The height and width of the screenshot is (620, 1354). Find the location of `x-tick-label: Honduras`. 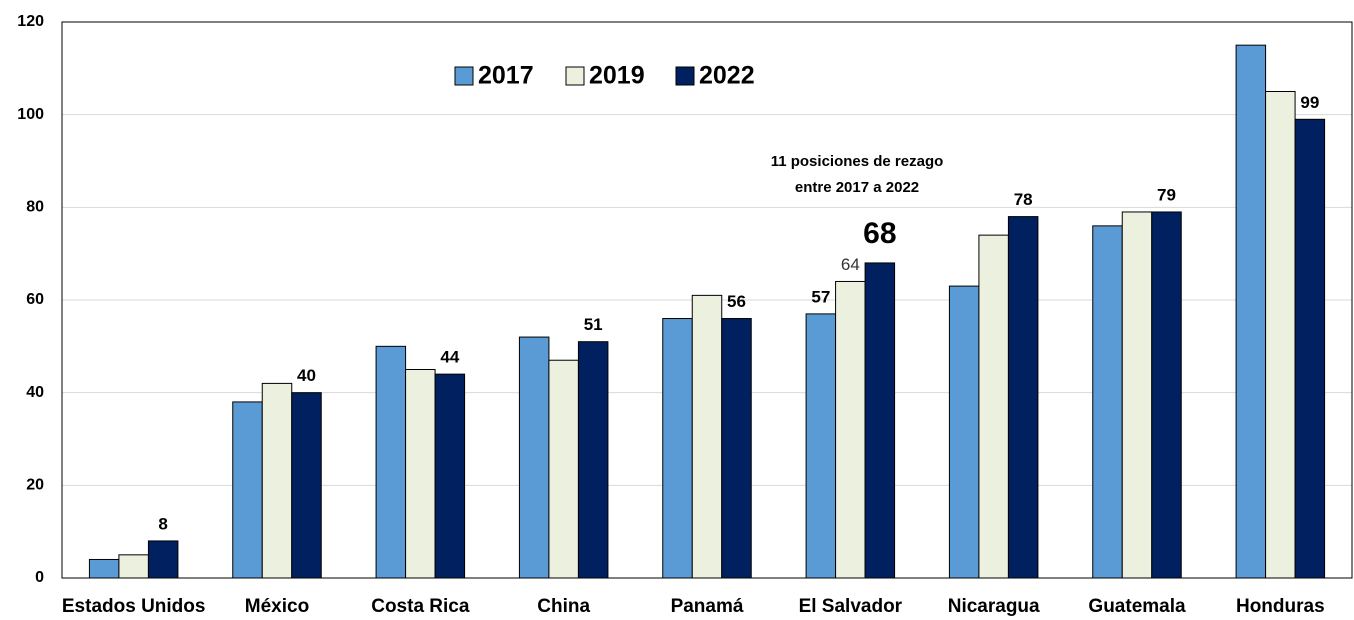

x-tick-label: Honduras is located at coordinates (1280, 606).